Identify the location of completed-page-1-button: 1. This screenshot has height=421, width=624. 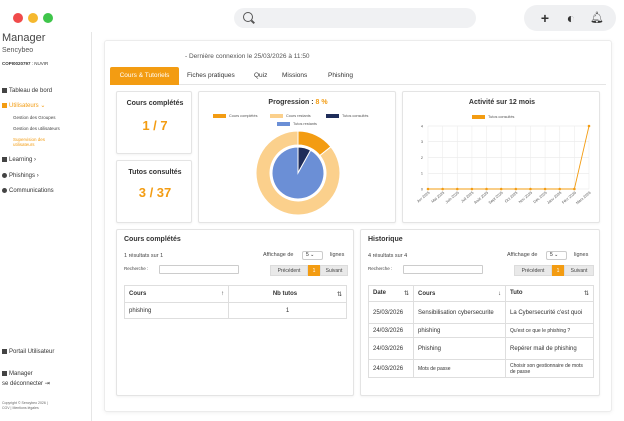
(314, 270).